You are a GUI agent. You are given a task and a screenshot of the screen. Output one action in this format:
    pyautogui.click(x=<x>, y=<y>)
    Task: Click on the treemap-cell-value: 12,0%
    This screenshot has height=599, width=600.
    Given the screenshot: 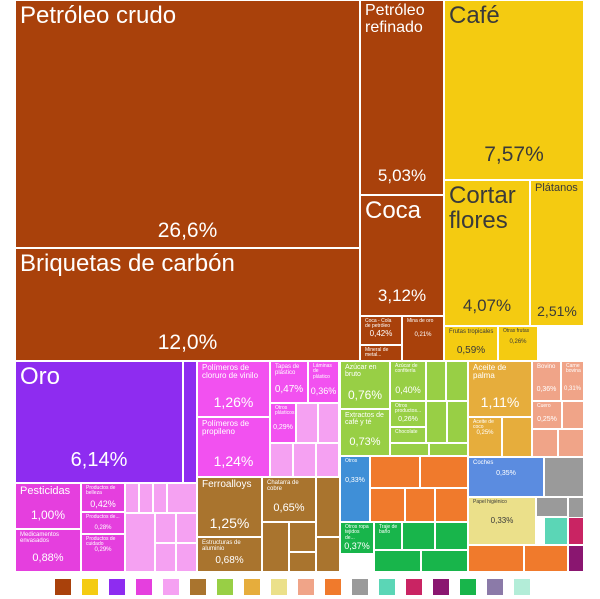 What is the action you would take?
    pyautogui.click(x=187, y=342)
    